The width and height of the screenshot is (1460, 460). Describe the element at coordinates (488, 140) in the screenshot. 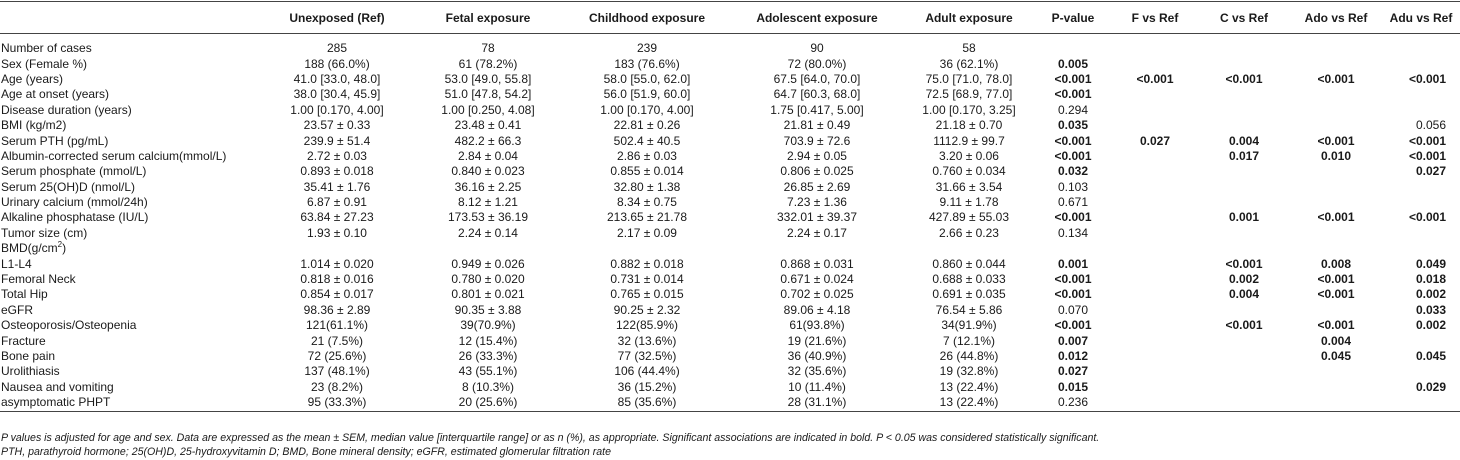

I see `table-cell: 482.2 ± 66.3` at that location.